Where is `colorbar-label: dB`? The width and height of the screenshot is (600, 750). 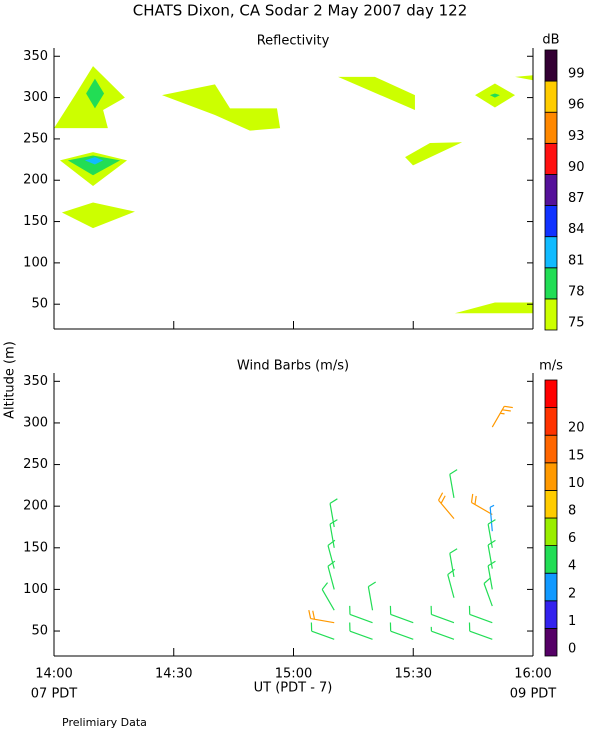 colorbar-label: dB is located at coordinates (550, 40).